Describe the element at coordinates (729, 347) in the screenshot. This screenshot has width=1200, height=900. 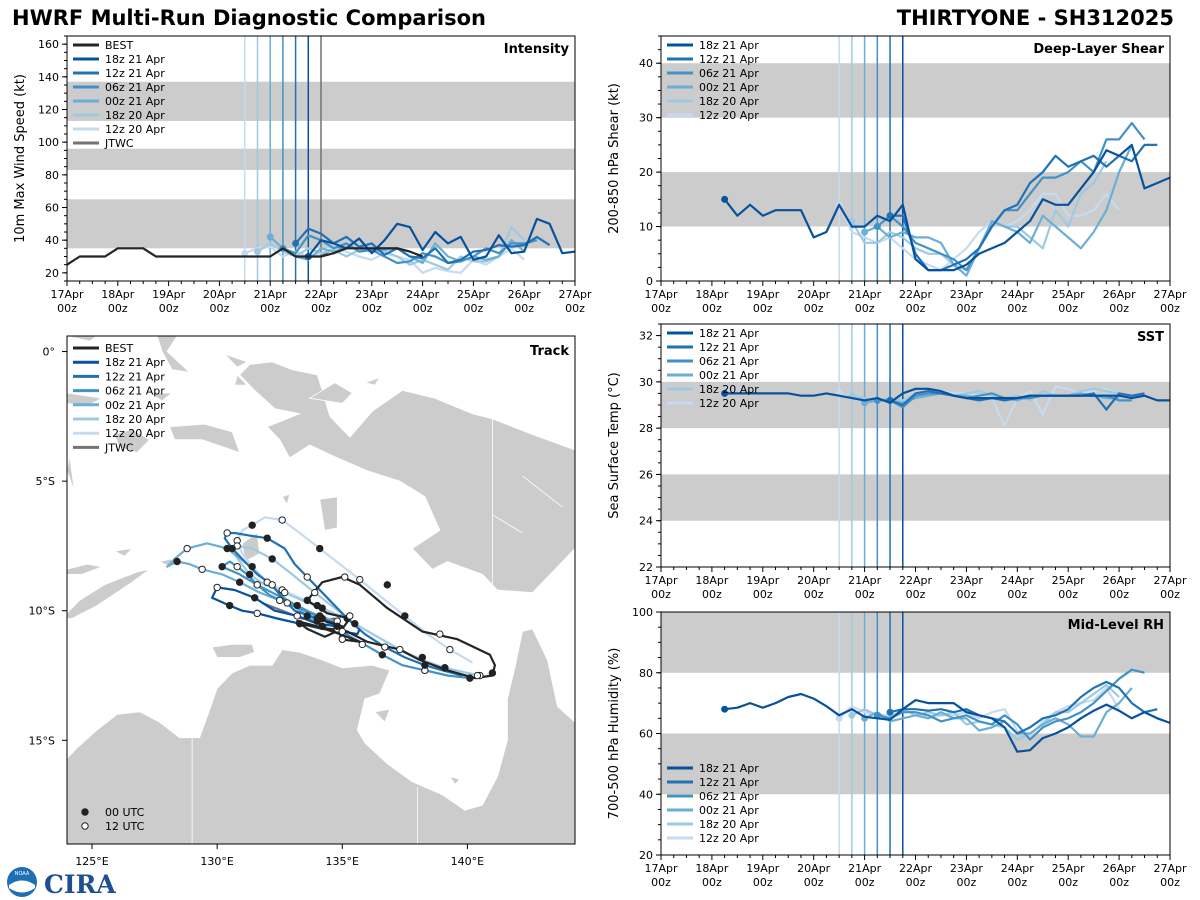
I see `sst-legend-label-12z-21-apr: 12z 21 Apr` at that location.